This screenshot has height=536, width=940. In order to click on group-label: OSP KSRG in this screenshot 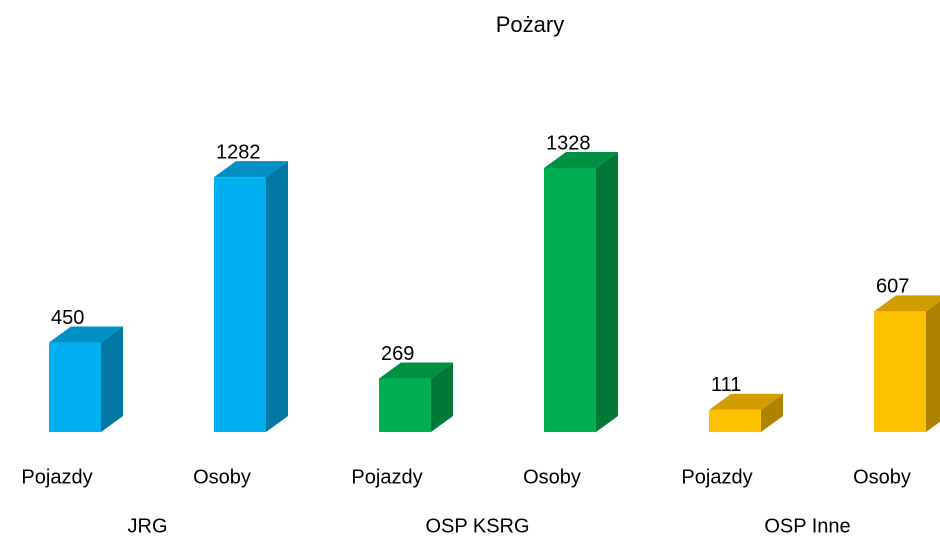, I will do `click(477, 525)`.